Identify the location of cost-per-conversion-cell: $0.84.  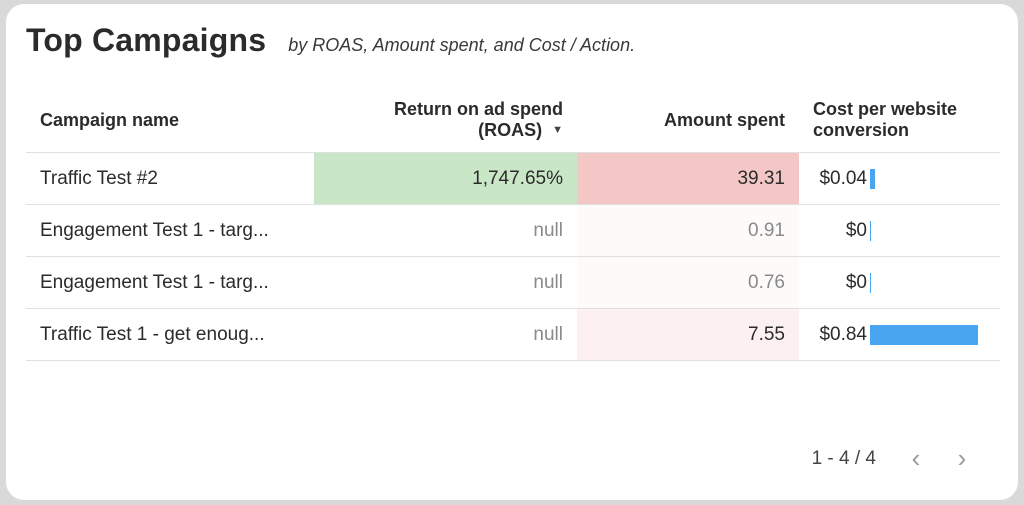
(899, 334).